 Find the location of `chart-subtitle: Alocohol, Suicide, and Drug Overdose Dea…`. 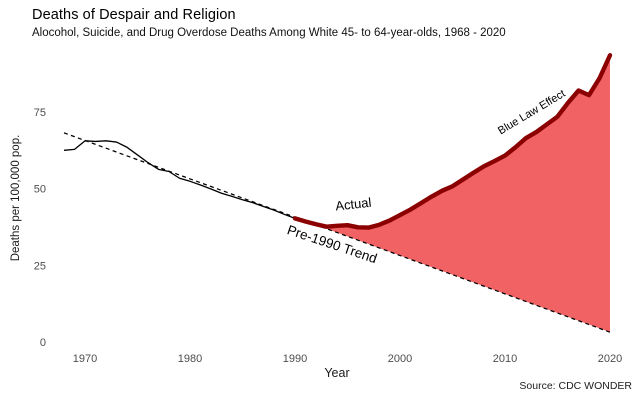

chart-subtitle: Alocohol, Suicide, and Drug Overdose Dea… is located at coordinates (269, 33).